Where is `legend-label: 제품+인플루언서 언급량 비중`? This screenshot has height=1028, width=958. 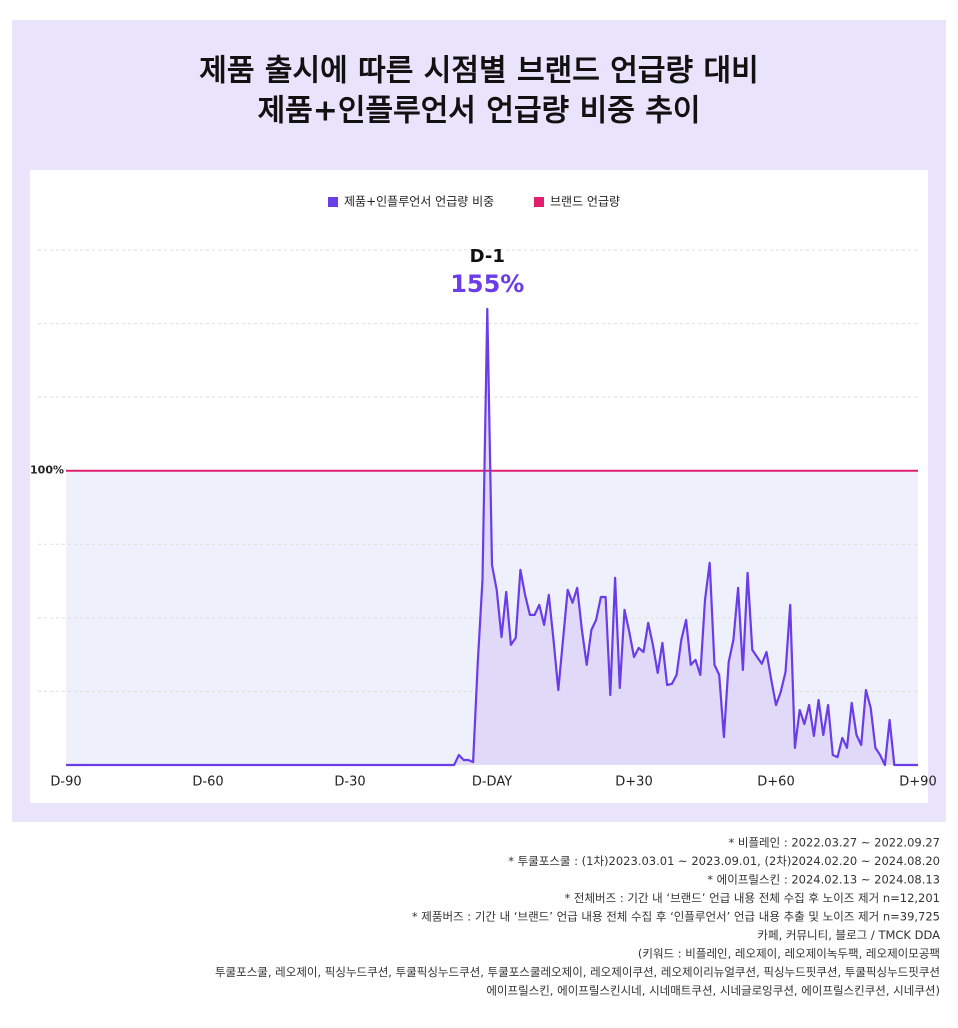 legend-label: 제품+인플루언서 언급량 비중 is located at coordinates (419, 202).